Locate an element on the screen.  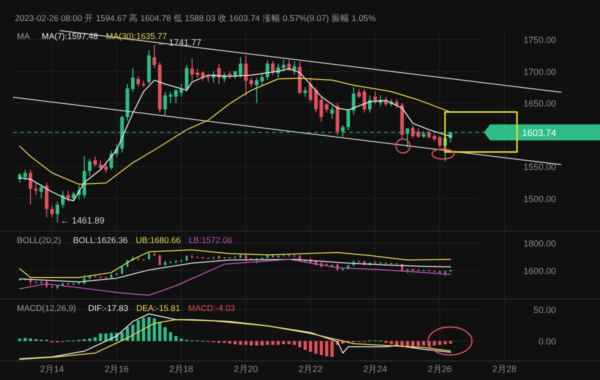
text: MA(30):1635.77 is located at coordinates (137, 36).